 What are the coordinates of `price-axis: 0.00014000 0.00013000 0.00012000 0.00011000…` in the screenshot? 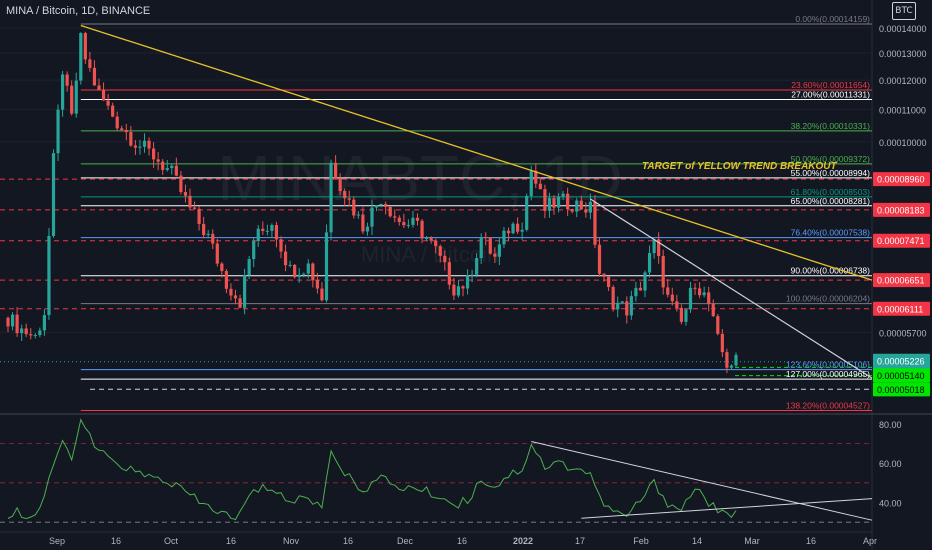 It's located at (903, 266).